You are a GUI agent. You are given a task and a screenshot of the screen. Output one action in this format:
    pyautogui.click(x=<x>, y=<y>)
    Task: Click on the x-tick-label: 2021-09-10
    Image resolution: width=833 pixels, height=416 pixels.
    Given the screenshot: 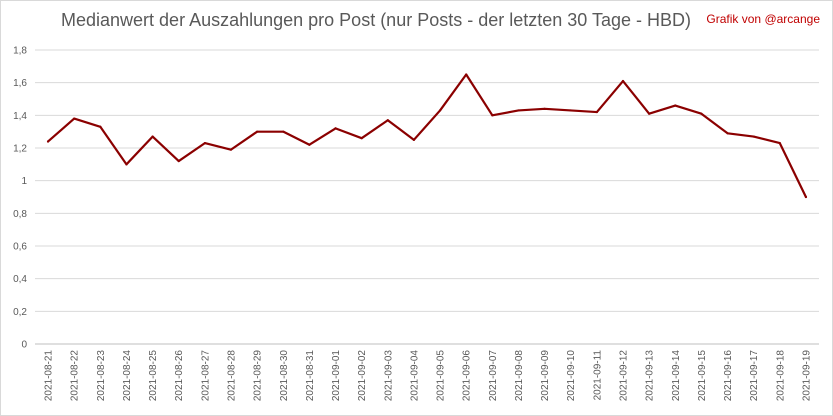 What is the action you would take?
    pyautogui.click(x=571, y=376)
    